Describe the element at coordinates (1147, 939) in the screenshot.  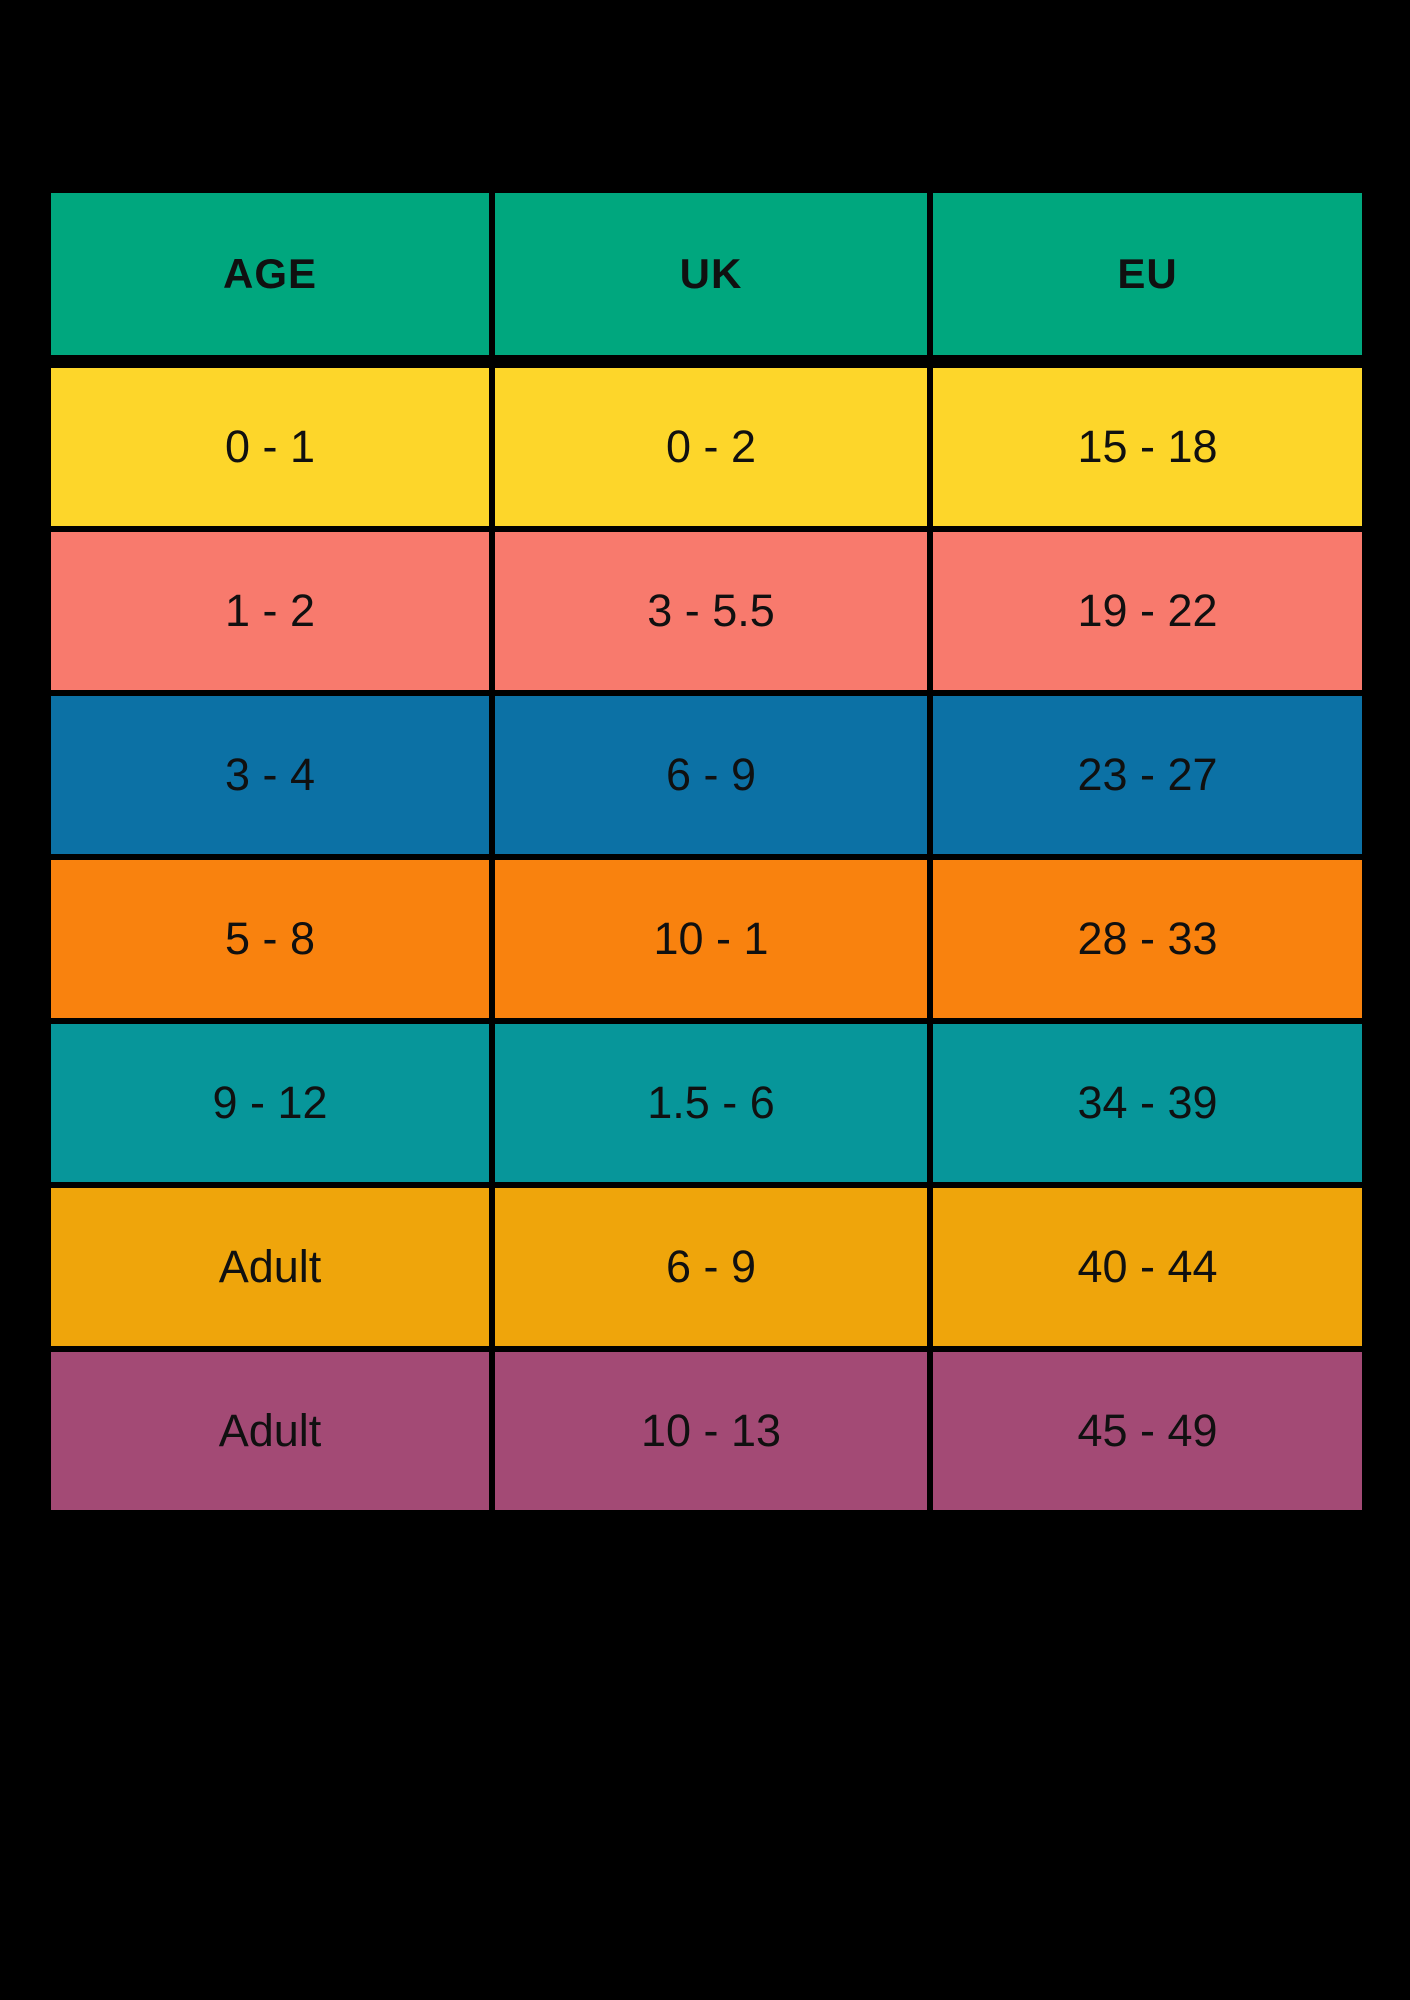
I see `eu-cell: 28 - 33` at that location.